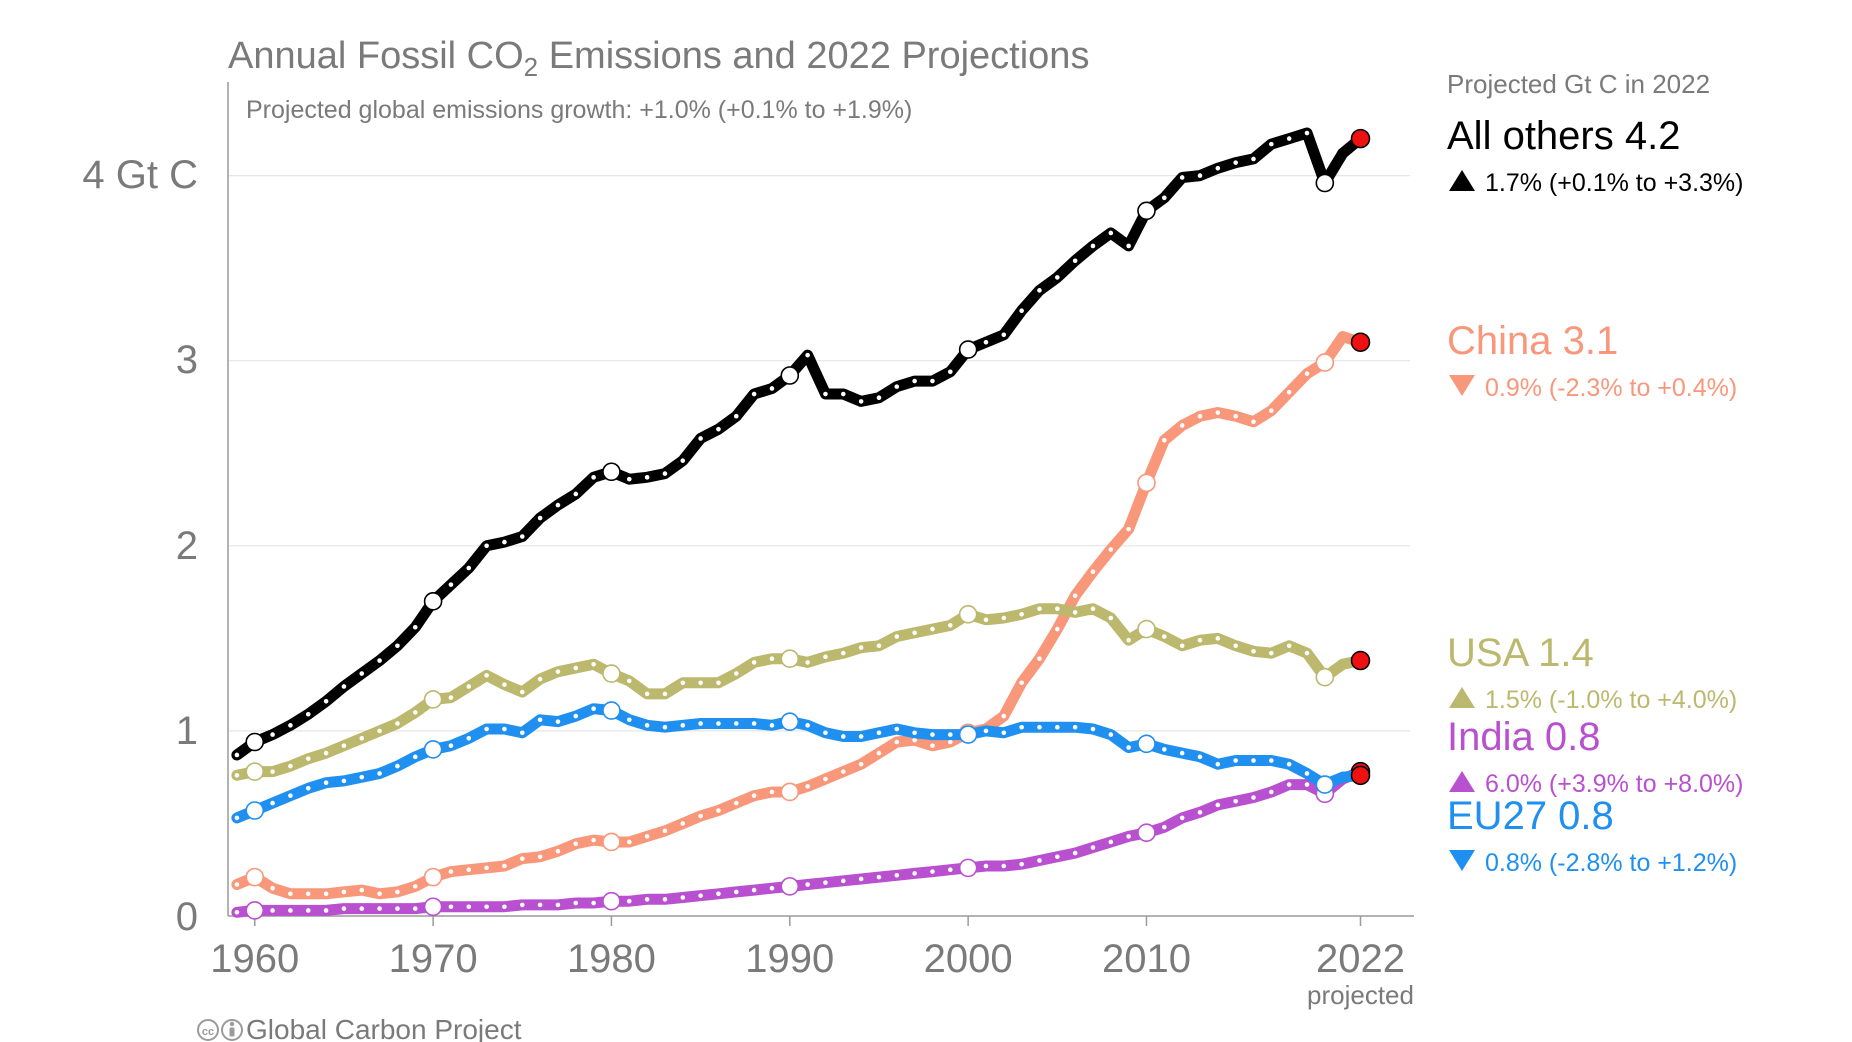  What do you see at coordinates (932, 381) in the screenshot?
I see `data-point-all-others-1998` at bounding box center [932, 381].